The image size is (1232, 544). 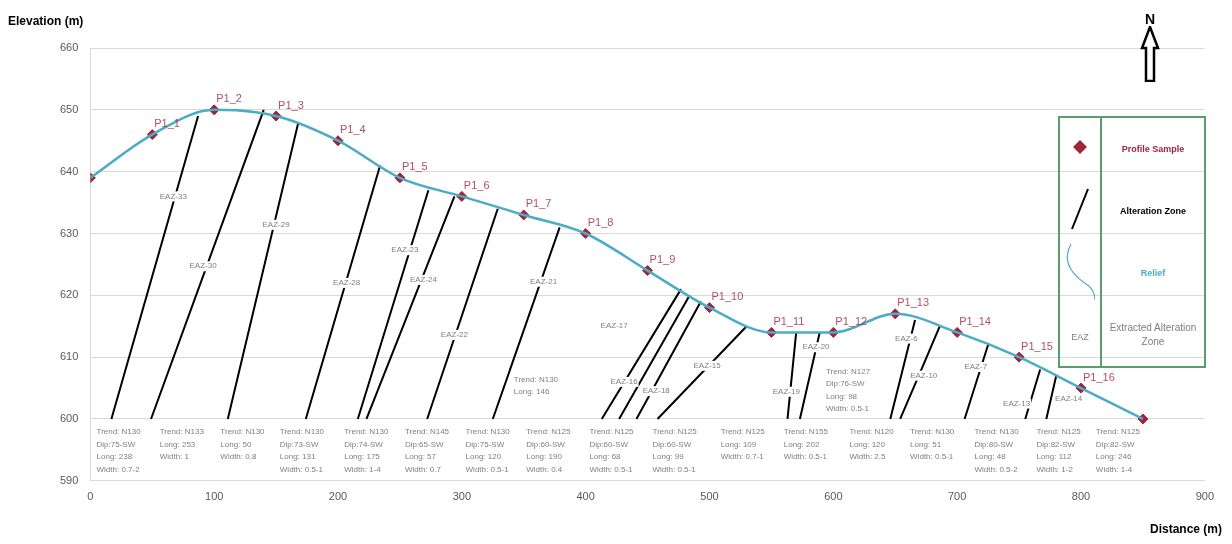 I want to click on y-tick-label: 660, so click(x=69, y=47).